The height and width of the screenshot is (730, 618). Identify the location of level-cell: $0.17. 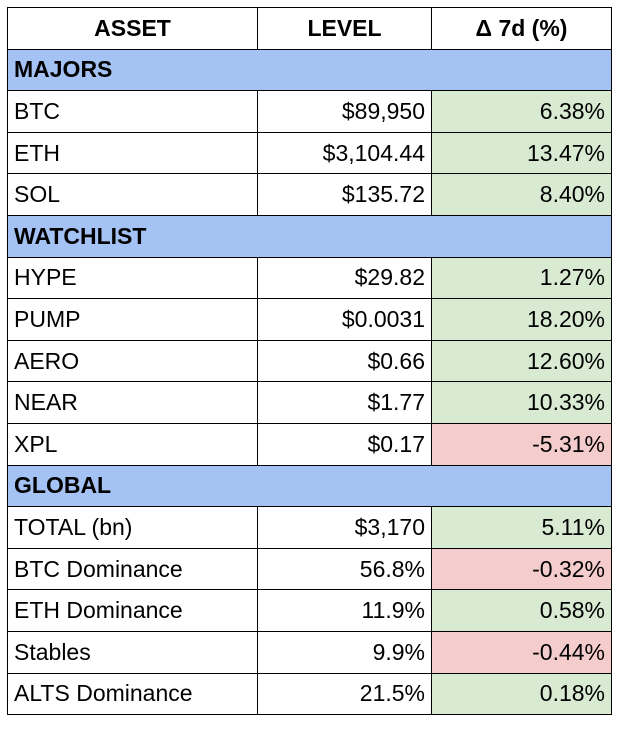
(344, 444).